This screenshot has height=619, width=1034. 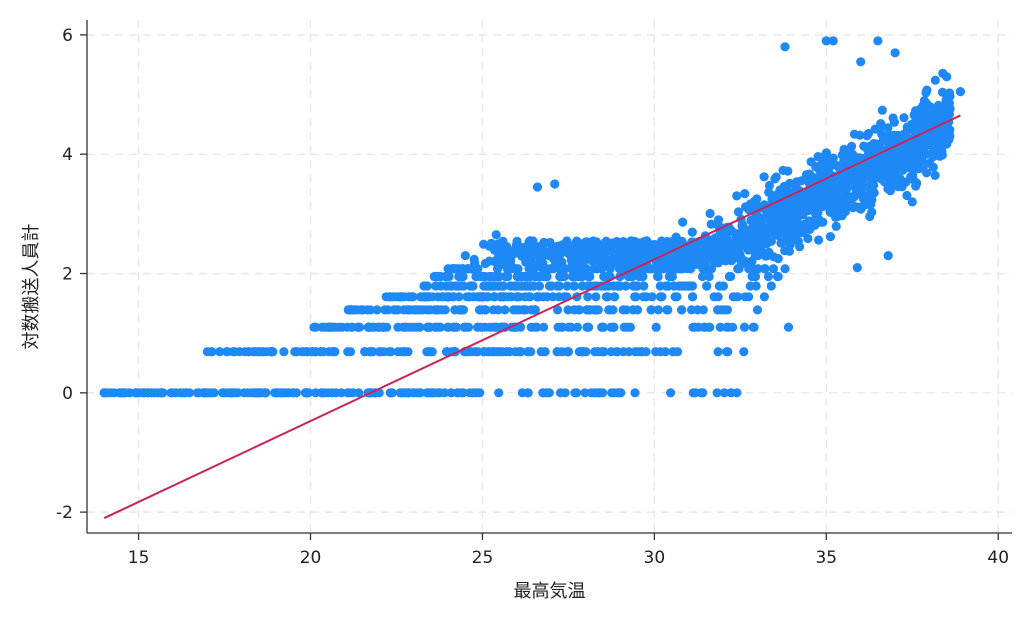 I want to click on x-tick-label: 15, so click(x=139, y=558).